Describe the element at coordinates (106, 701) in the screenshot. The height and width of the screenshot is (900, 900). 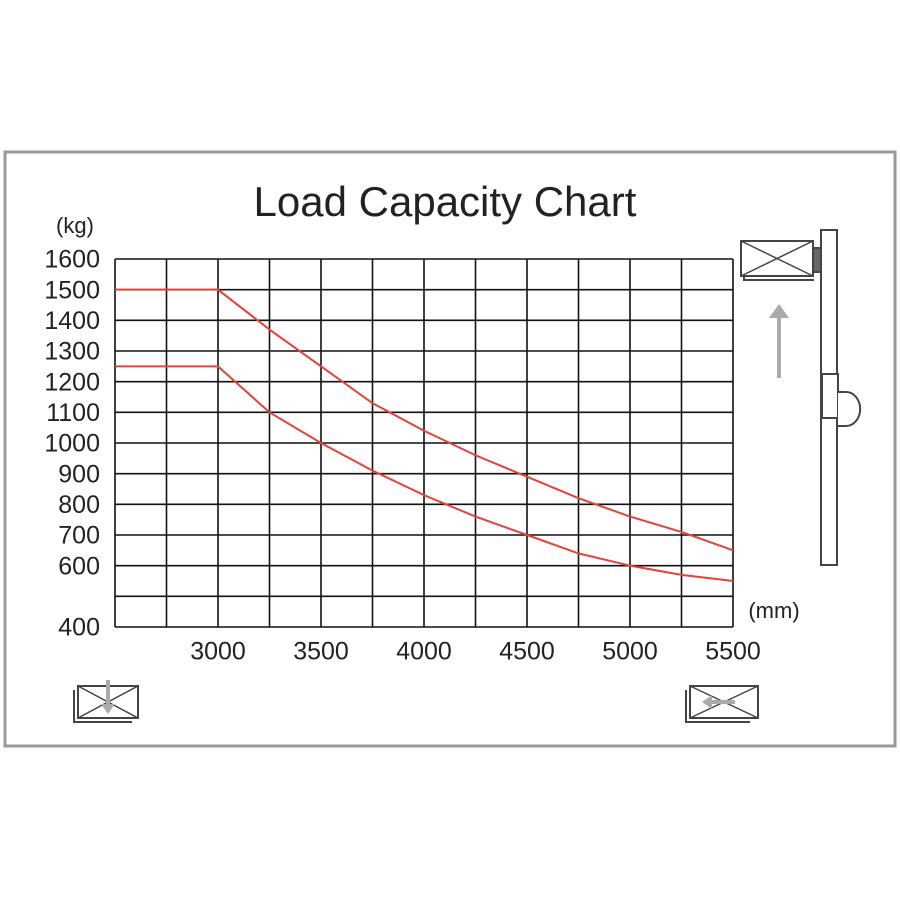
I see `pallet-icon-left` at that location.